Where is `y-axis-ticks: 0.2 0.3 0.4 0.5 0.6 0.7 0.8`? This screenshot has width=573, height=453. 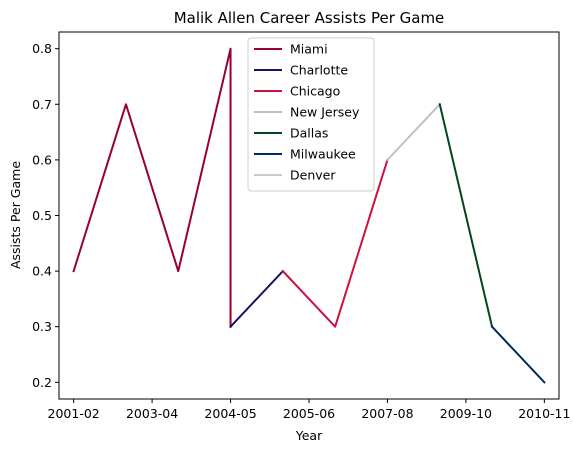
y-axis-ticks: 0.2 0.3 0.4 0.5 0.6 0.7 0.8 is located at coordinates (45, 215).